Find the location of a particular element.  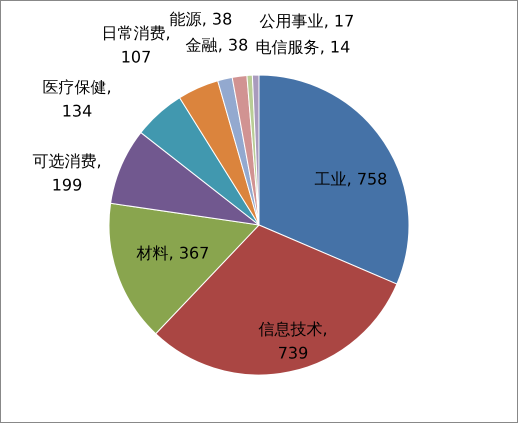

slice-label: 能源, 38 is located at coordinates (201, 19).